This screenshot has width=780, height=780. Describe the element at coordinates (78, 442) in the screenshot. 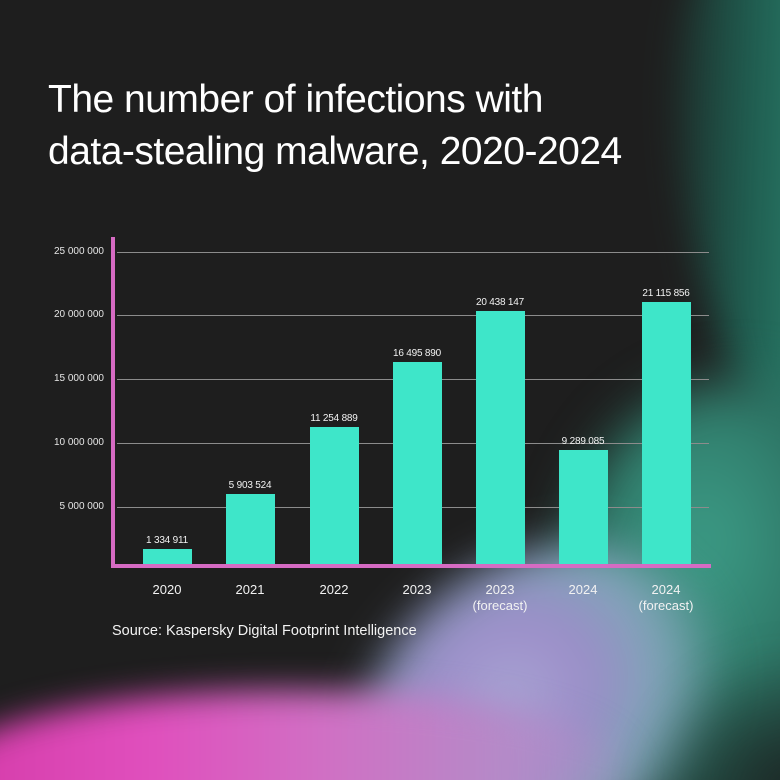

I see `y-tick-label: 10 000 000` at that location.